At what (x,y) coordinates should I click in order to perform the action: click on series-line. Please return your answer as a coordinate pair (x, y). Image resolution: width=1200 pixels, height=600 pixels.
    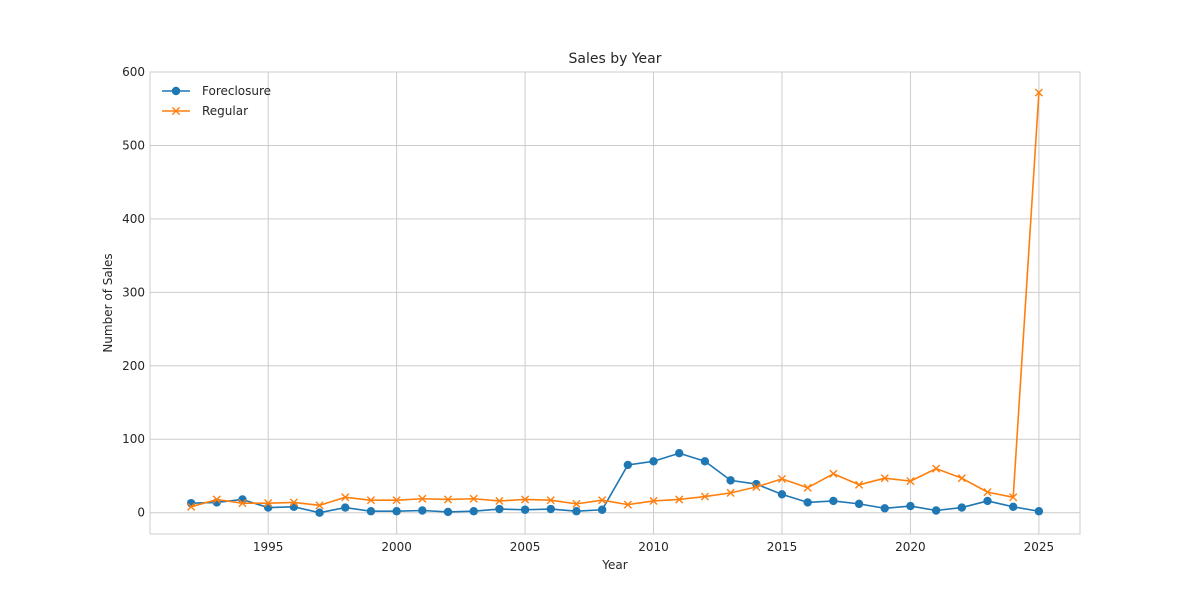
    Looking at the image, I should click on (615, 483).